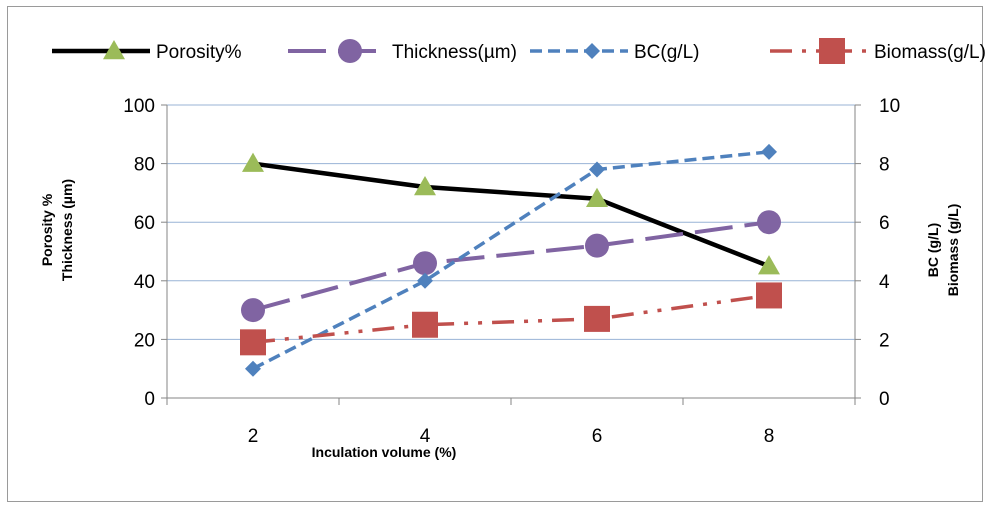  What do you see at coordinates (933, 250) in the screenshot?
I see `right-y-axis-title-bc: BC (g/L)` at bounding box center [933, 250].